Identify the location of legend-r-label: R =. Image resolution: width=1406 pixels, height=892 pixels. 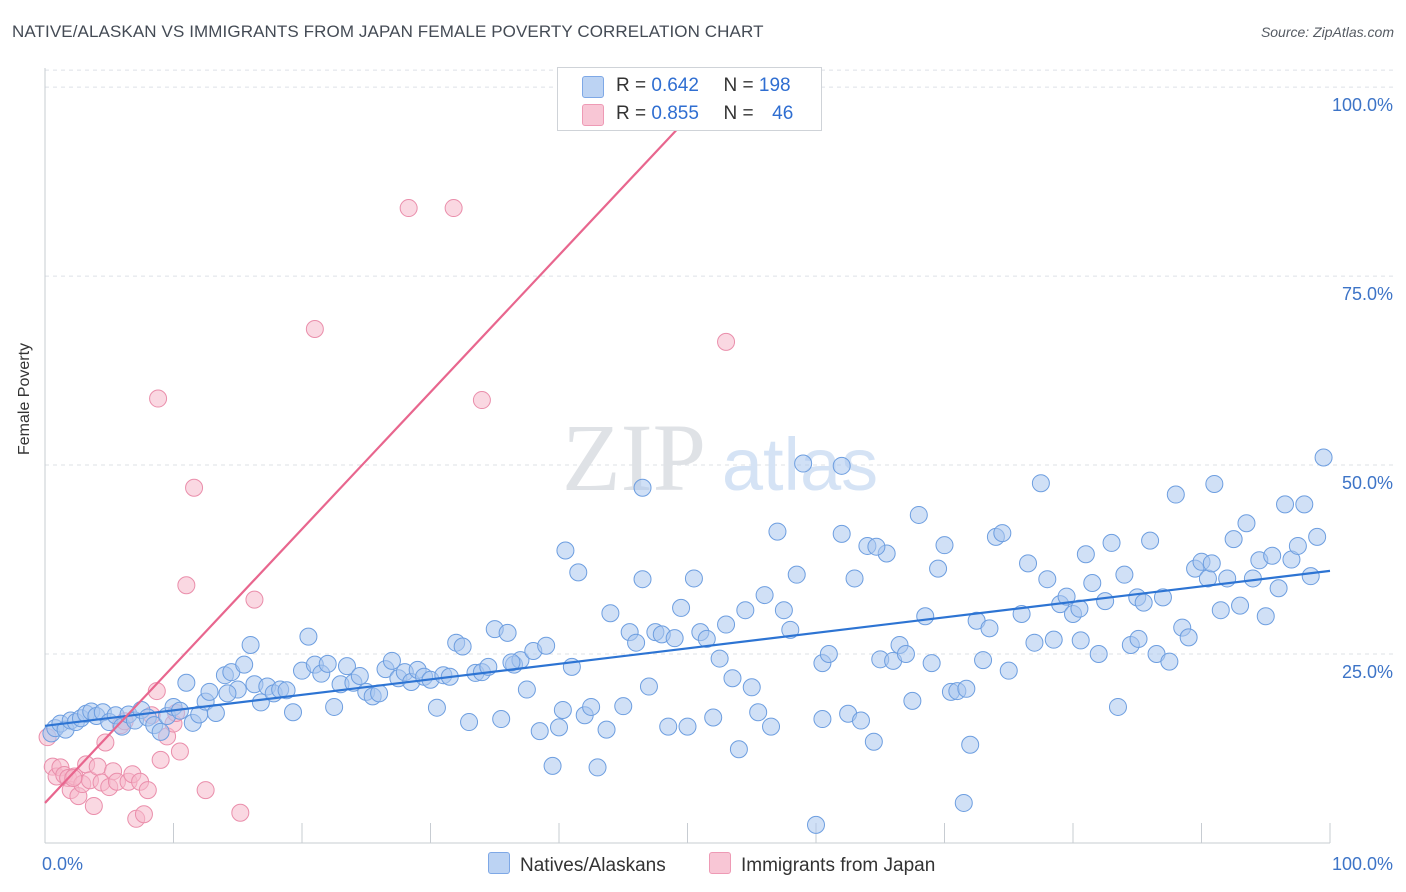
(631, 113).